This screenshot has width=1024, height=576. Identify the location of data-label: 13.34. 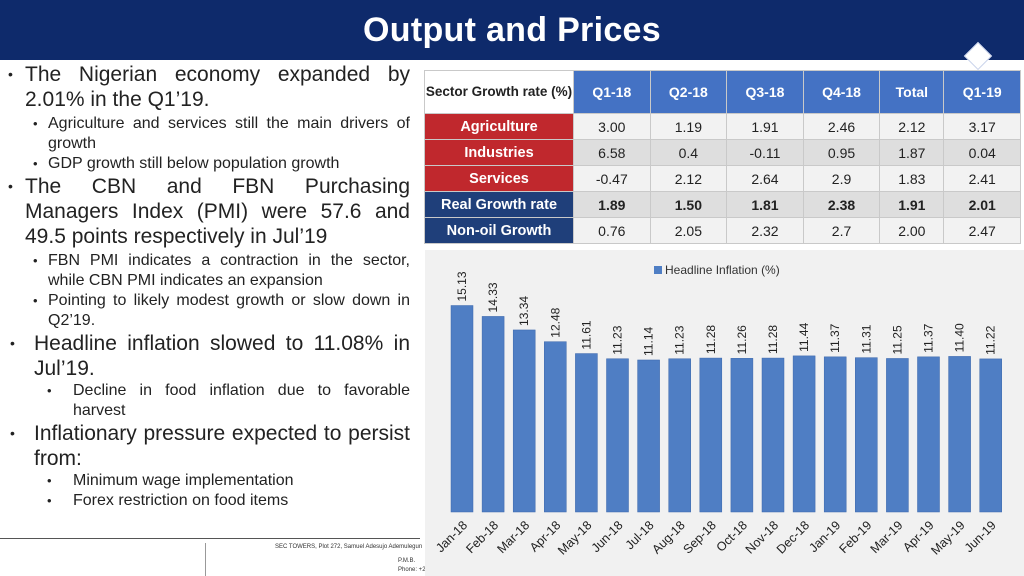
(524, 311).